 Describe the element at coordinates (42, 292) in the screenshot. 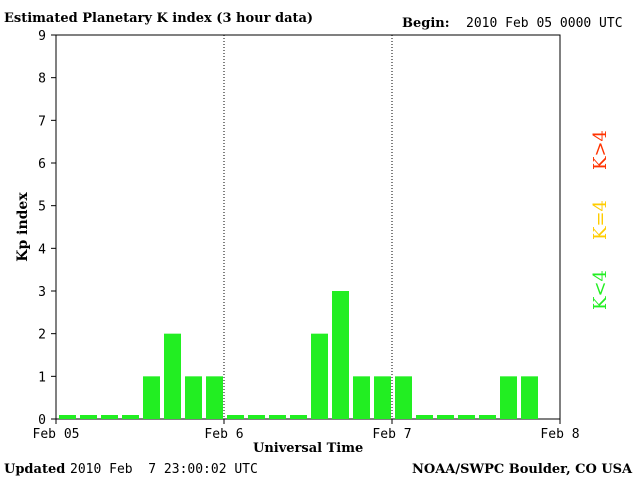

I see `y-tick-label: 3` at that location.